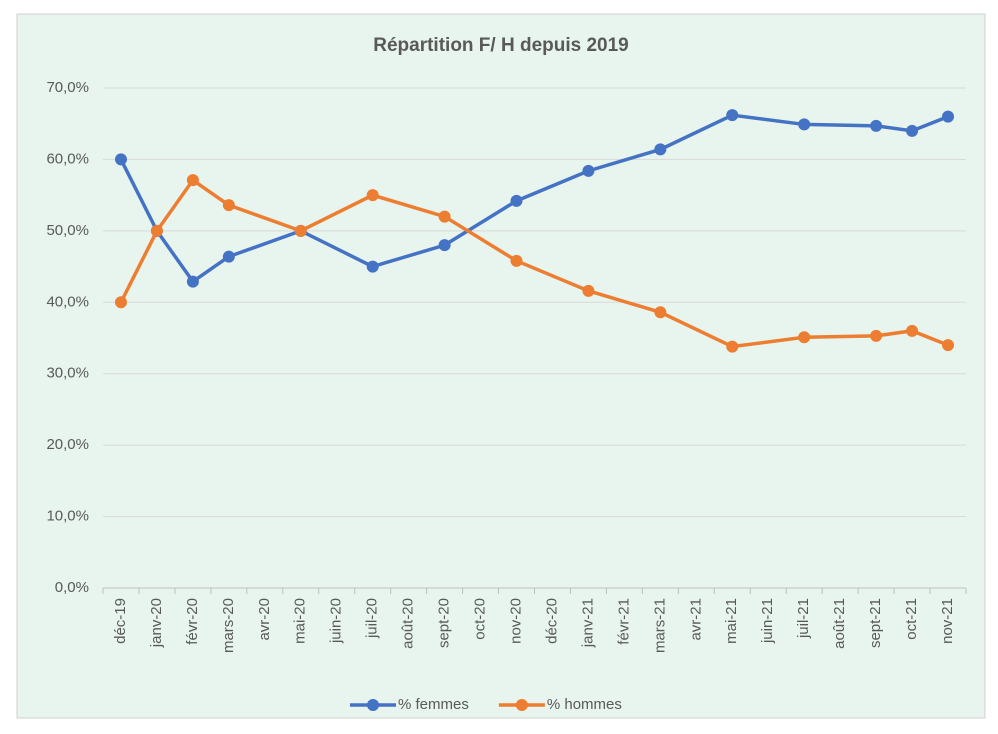  I want to click on x-tick-label: mars-20, so click(228, 625).